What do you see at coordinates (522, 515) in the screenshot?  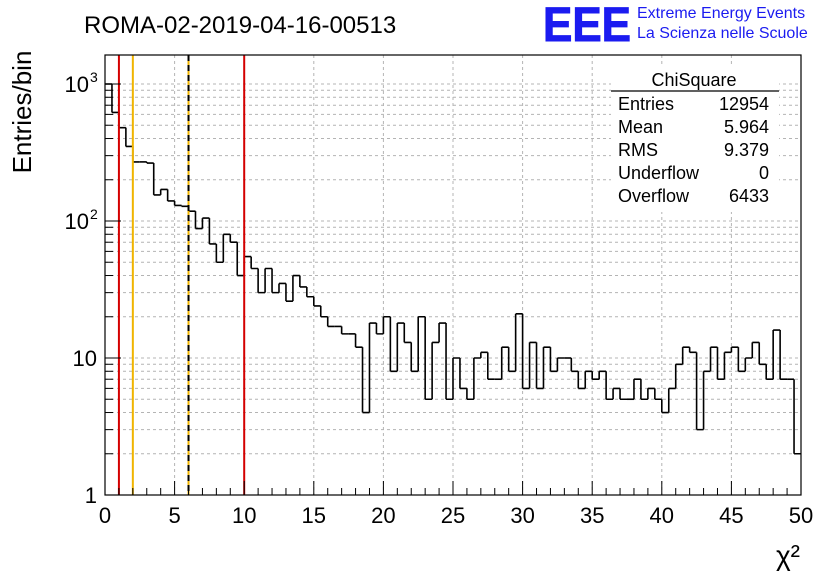 I see `x-tick-label: 30` at bounding box center [522, 515].